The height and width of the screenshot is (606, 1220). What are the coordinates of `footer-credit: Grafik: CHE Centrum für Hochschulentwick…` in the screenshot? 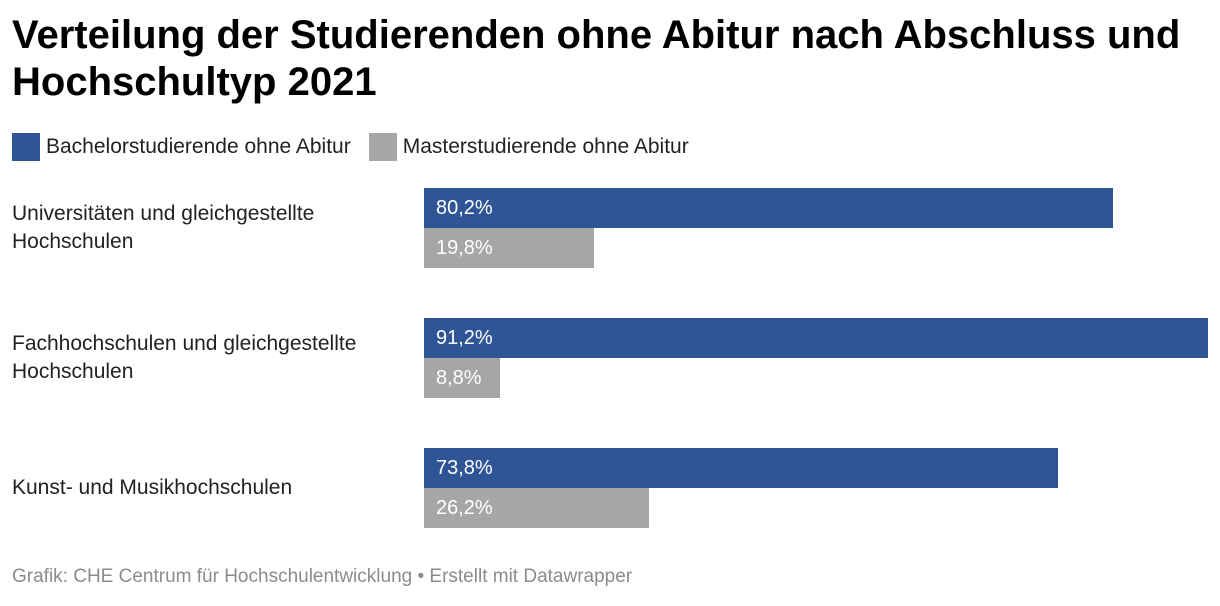 It's located at (322, 576).